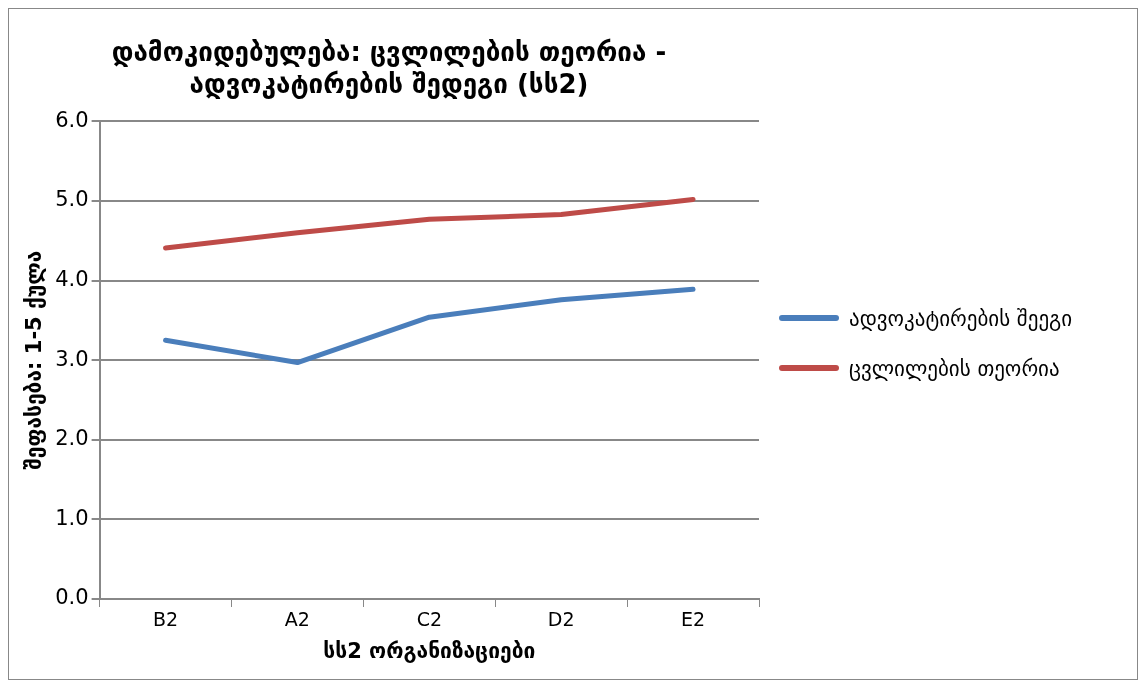  Describe the element at coordinates (961, 319) in the screenshot. I see `legend-label: ადვოკატირების შეეგი` at that location.